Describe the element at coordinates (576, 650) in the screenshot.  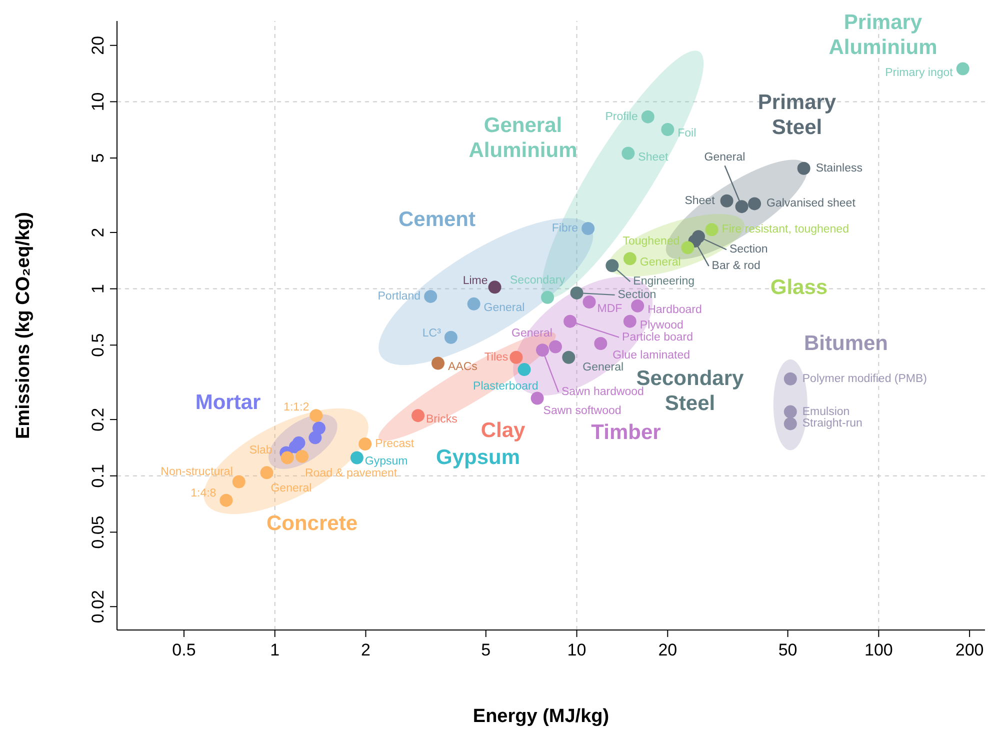
I see `x-tick-label: 10` at that location.